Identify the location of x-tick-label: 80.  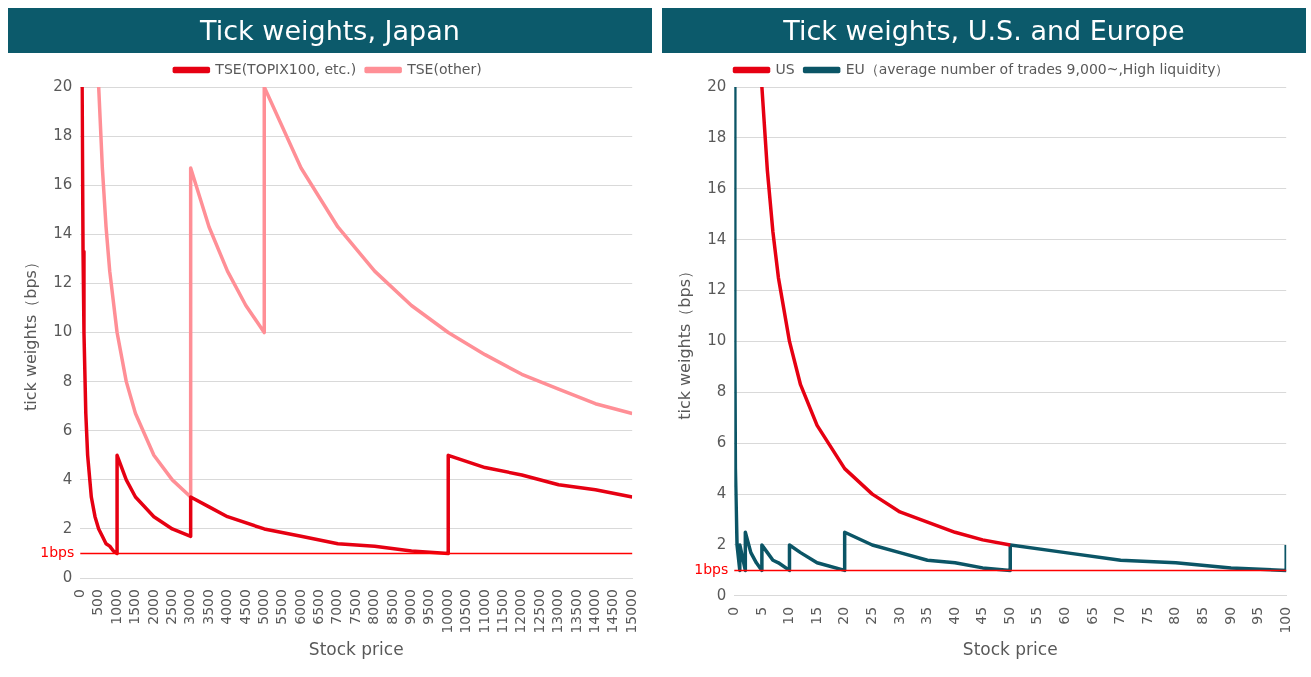
(1174, 615).